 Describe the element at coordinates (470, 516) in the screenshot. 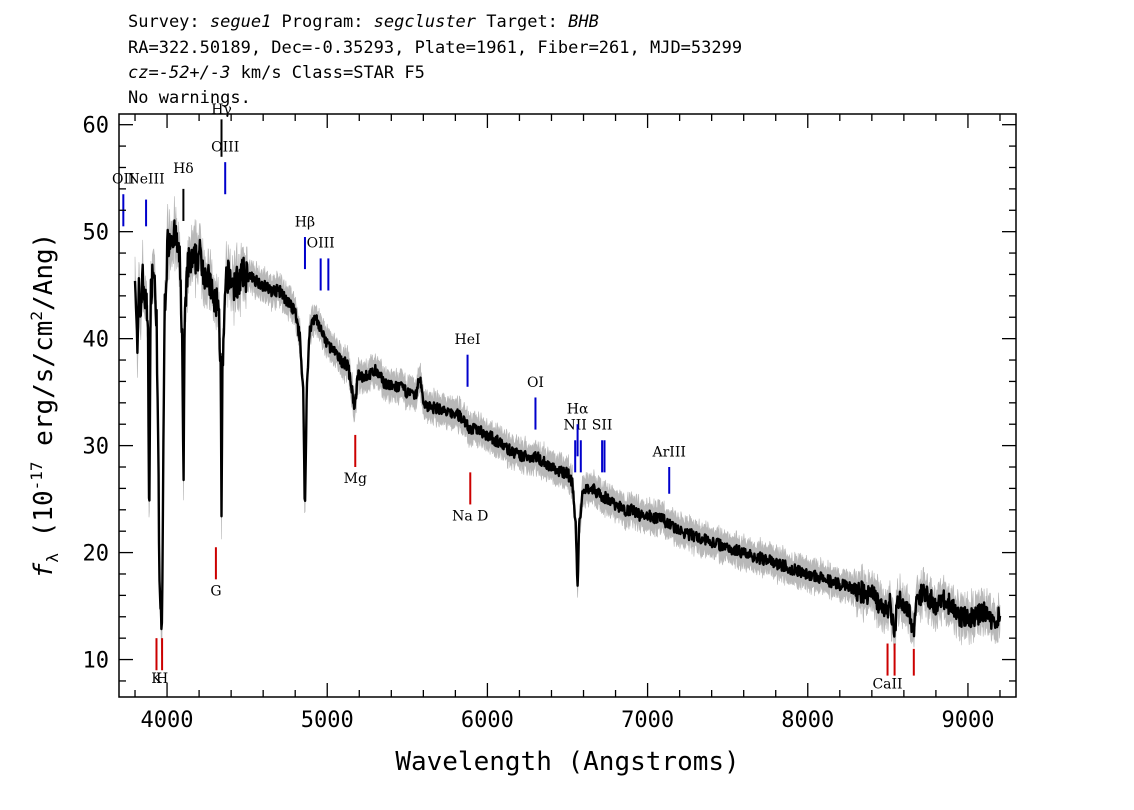

I see `absorption-line-label: Na D` at that location.